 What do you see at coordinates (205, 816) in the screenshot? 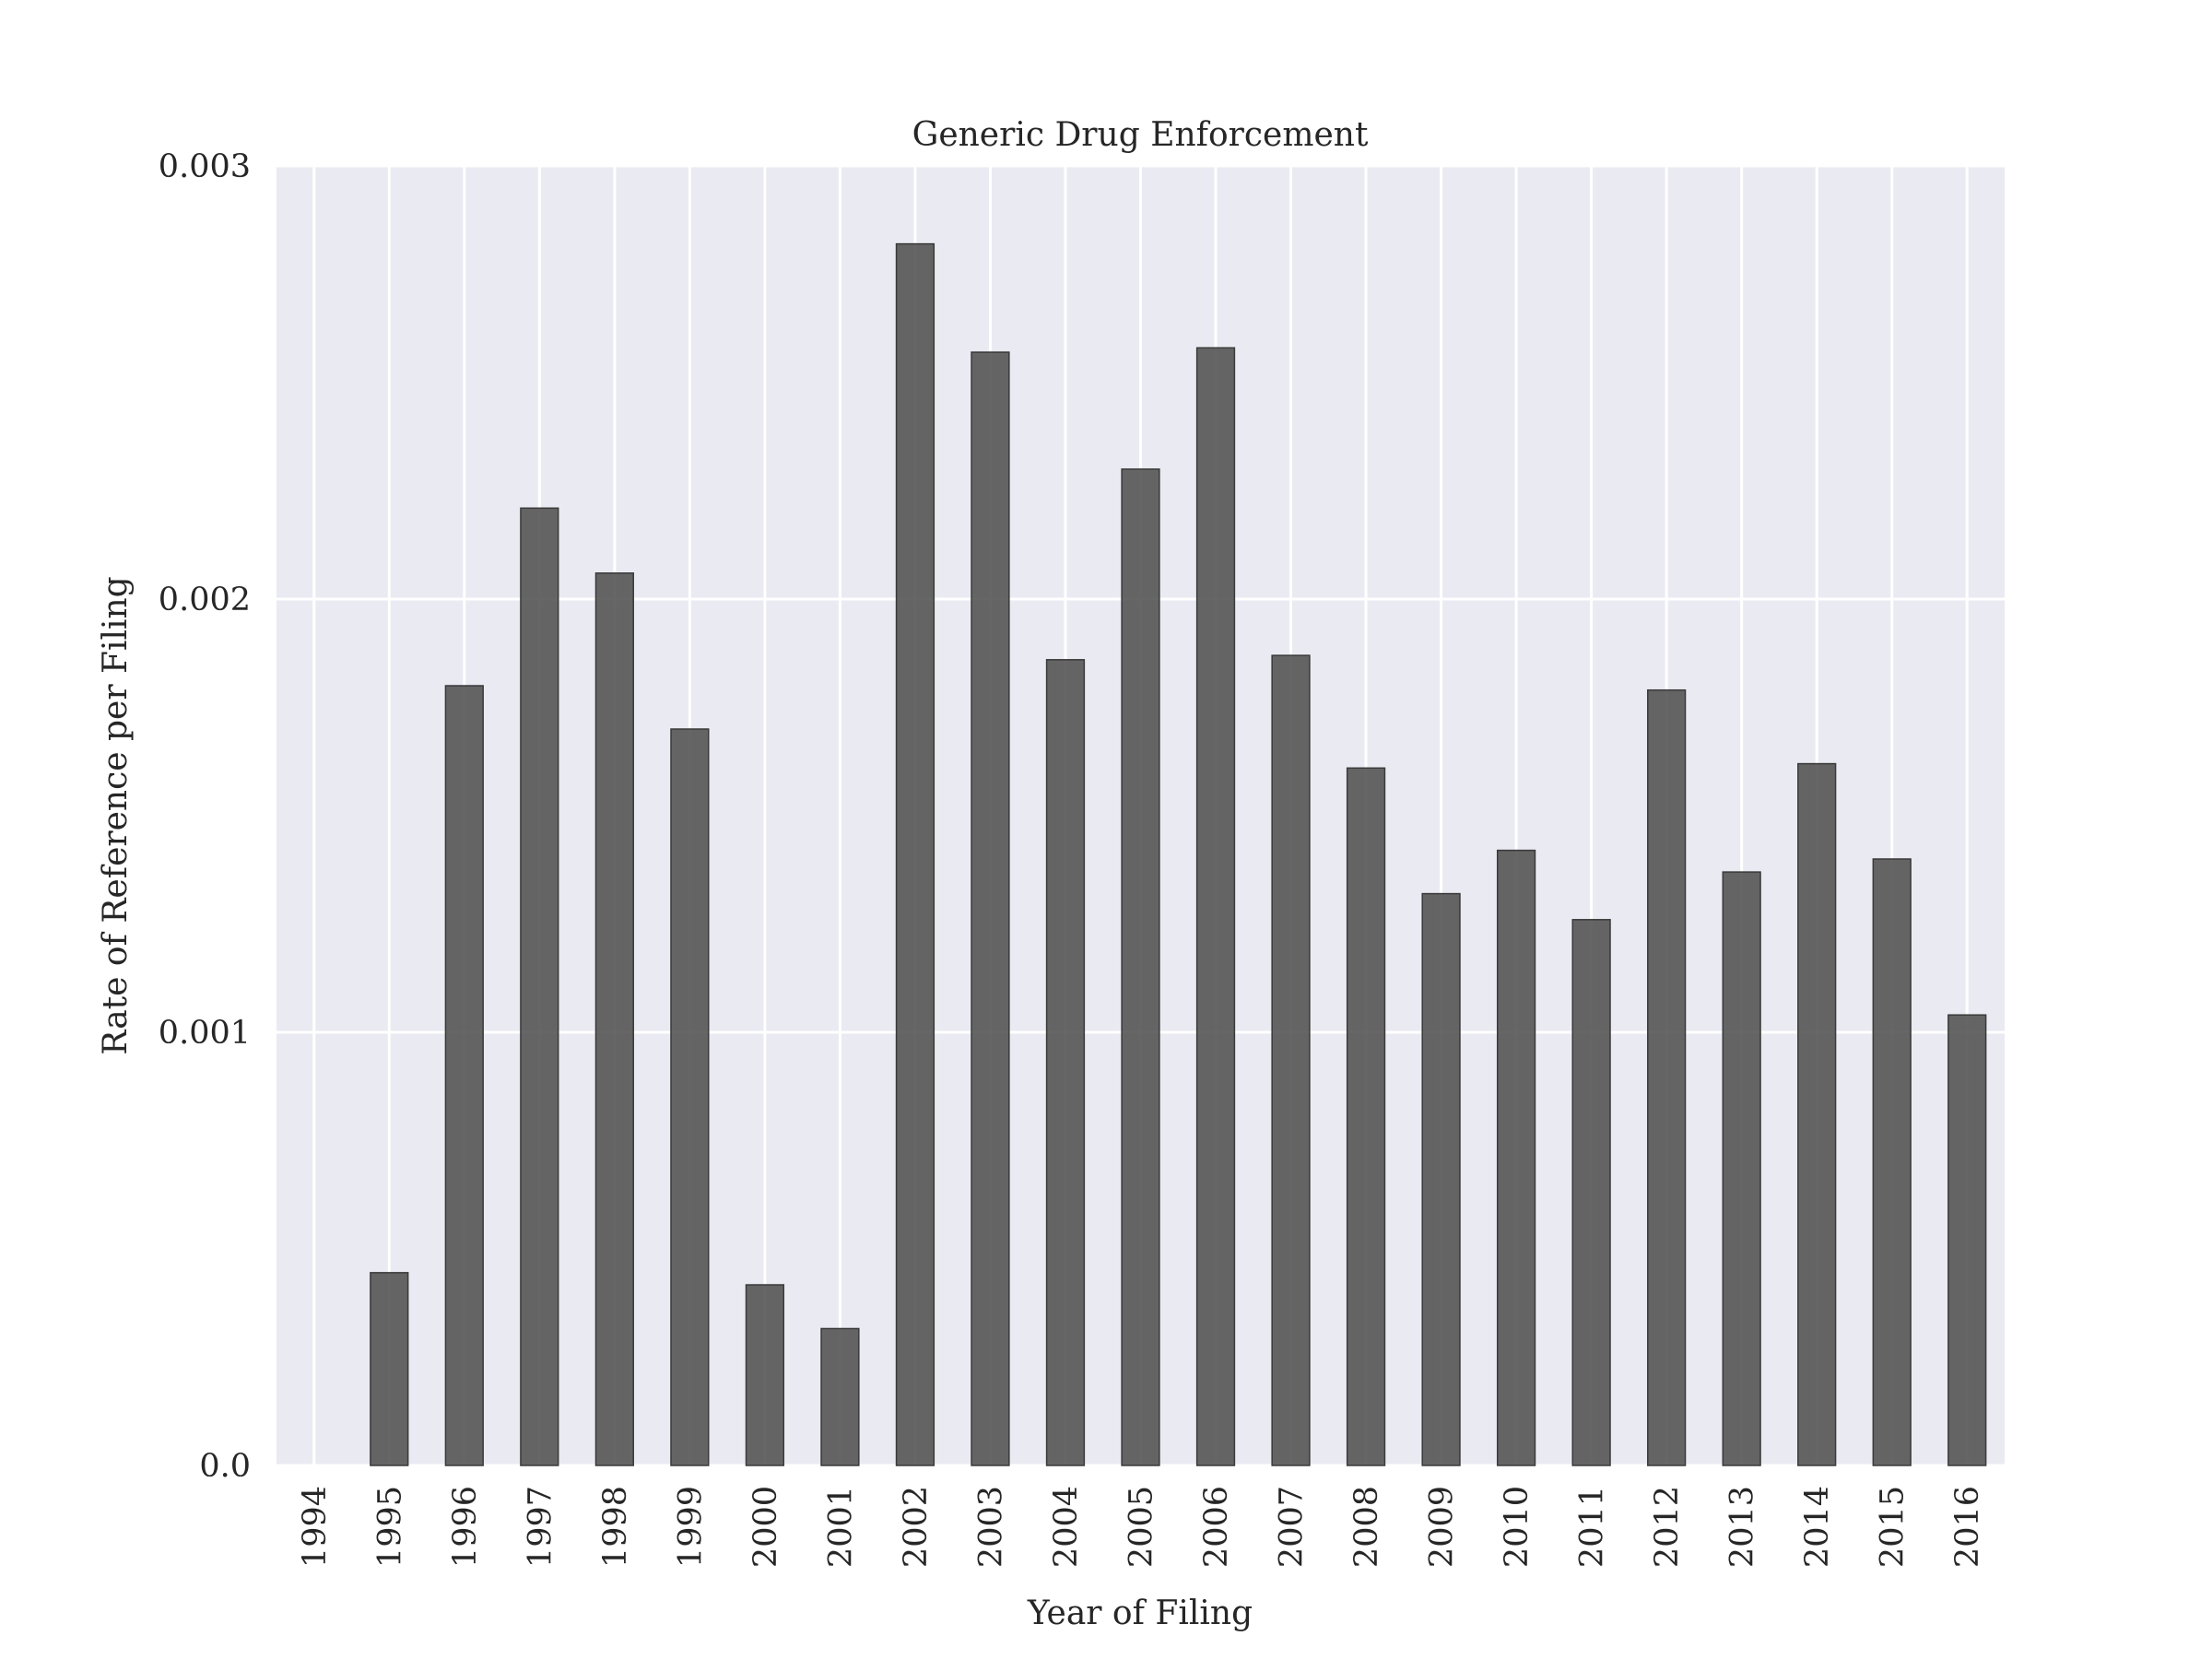
I see `y-tick-labels: 0.0 0.001 0.002 0.003` at bounding box center [205, 816].